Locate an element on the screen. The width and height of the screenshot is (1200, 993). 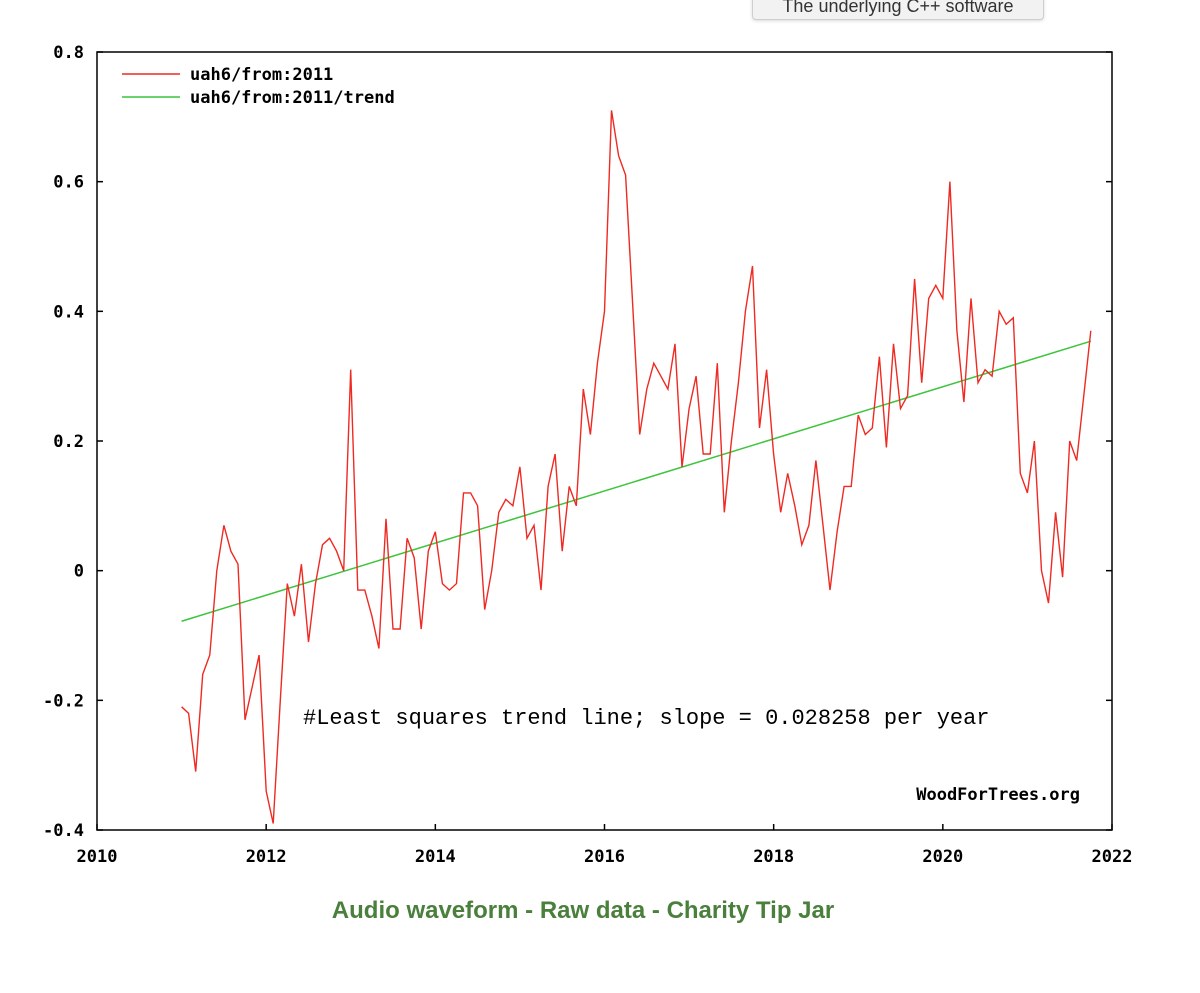
x-tick-label: 2012 is located at coordinates (266, 857).